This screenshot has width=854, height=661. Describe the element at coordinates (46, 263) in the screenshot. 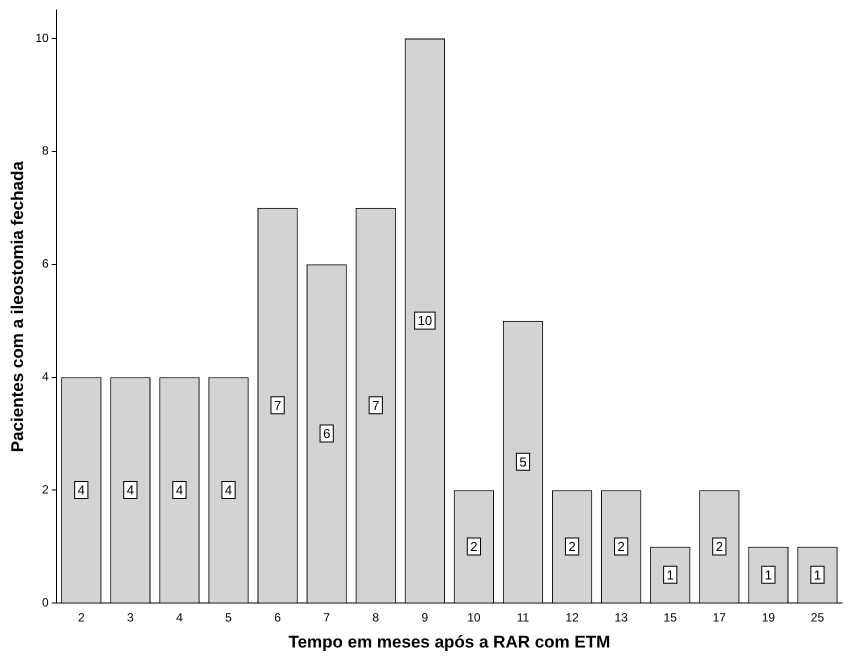

I see `y-tick-label: 6` at that location.